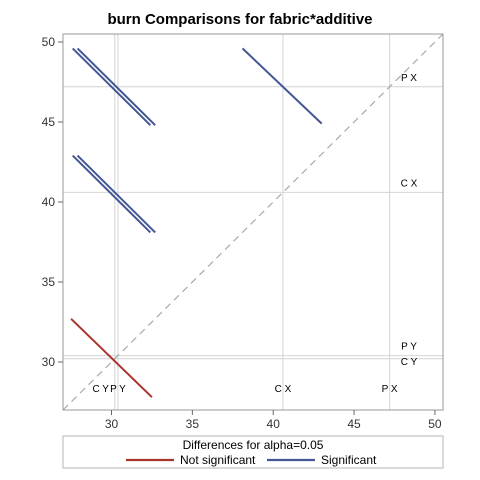 This screenshot has width=480, height=480. Describe the element at coordinates (253, 445) in the screenshot. I see `legend-title: Differences for alpha=0.05` at that location.